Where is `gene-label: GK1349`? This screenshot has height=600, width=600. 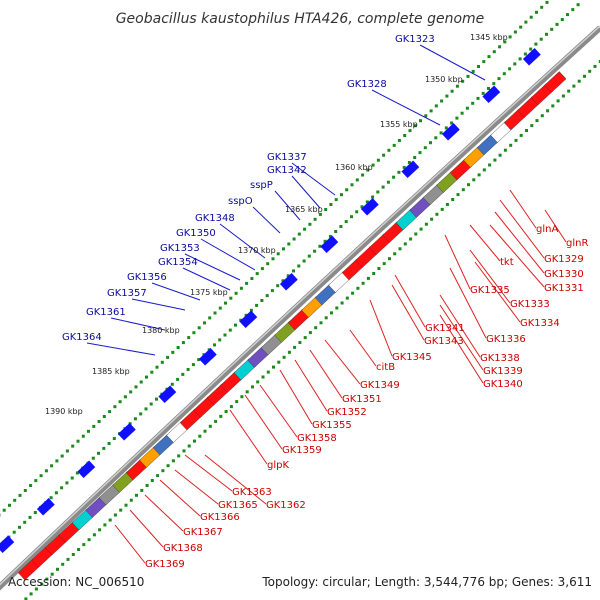
gene-label: GK1349 is located at coordinates (380, 385).